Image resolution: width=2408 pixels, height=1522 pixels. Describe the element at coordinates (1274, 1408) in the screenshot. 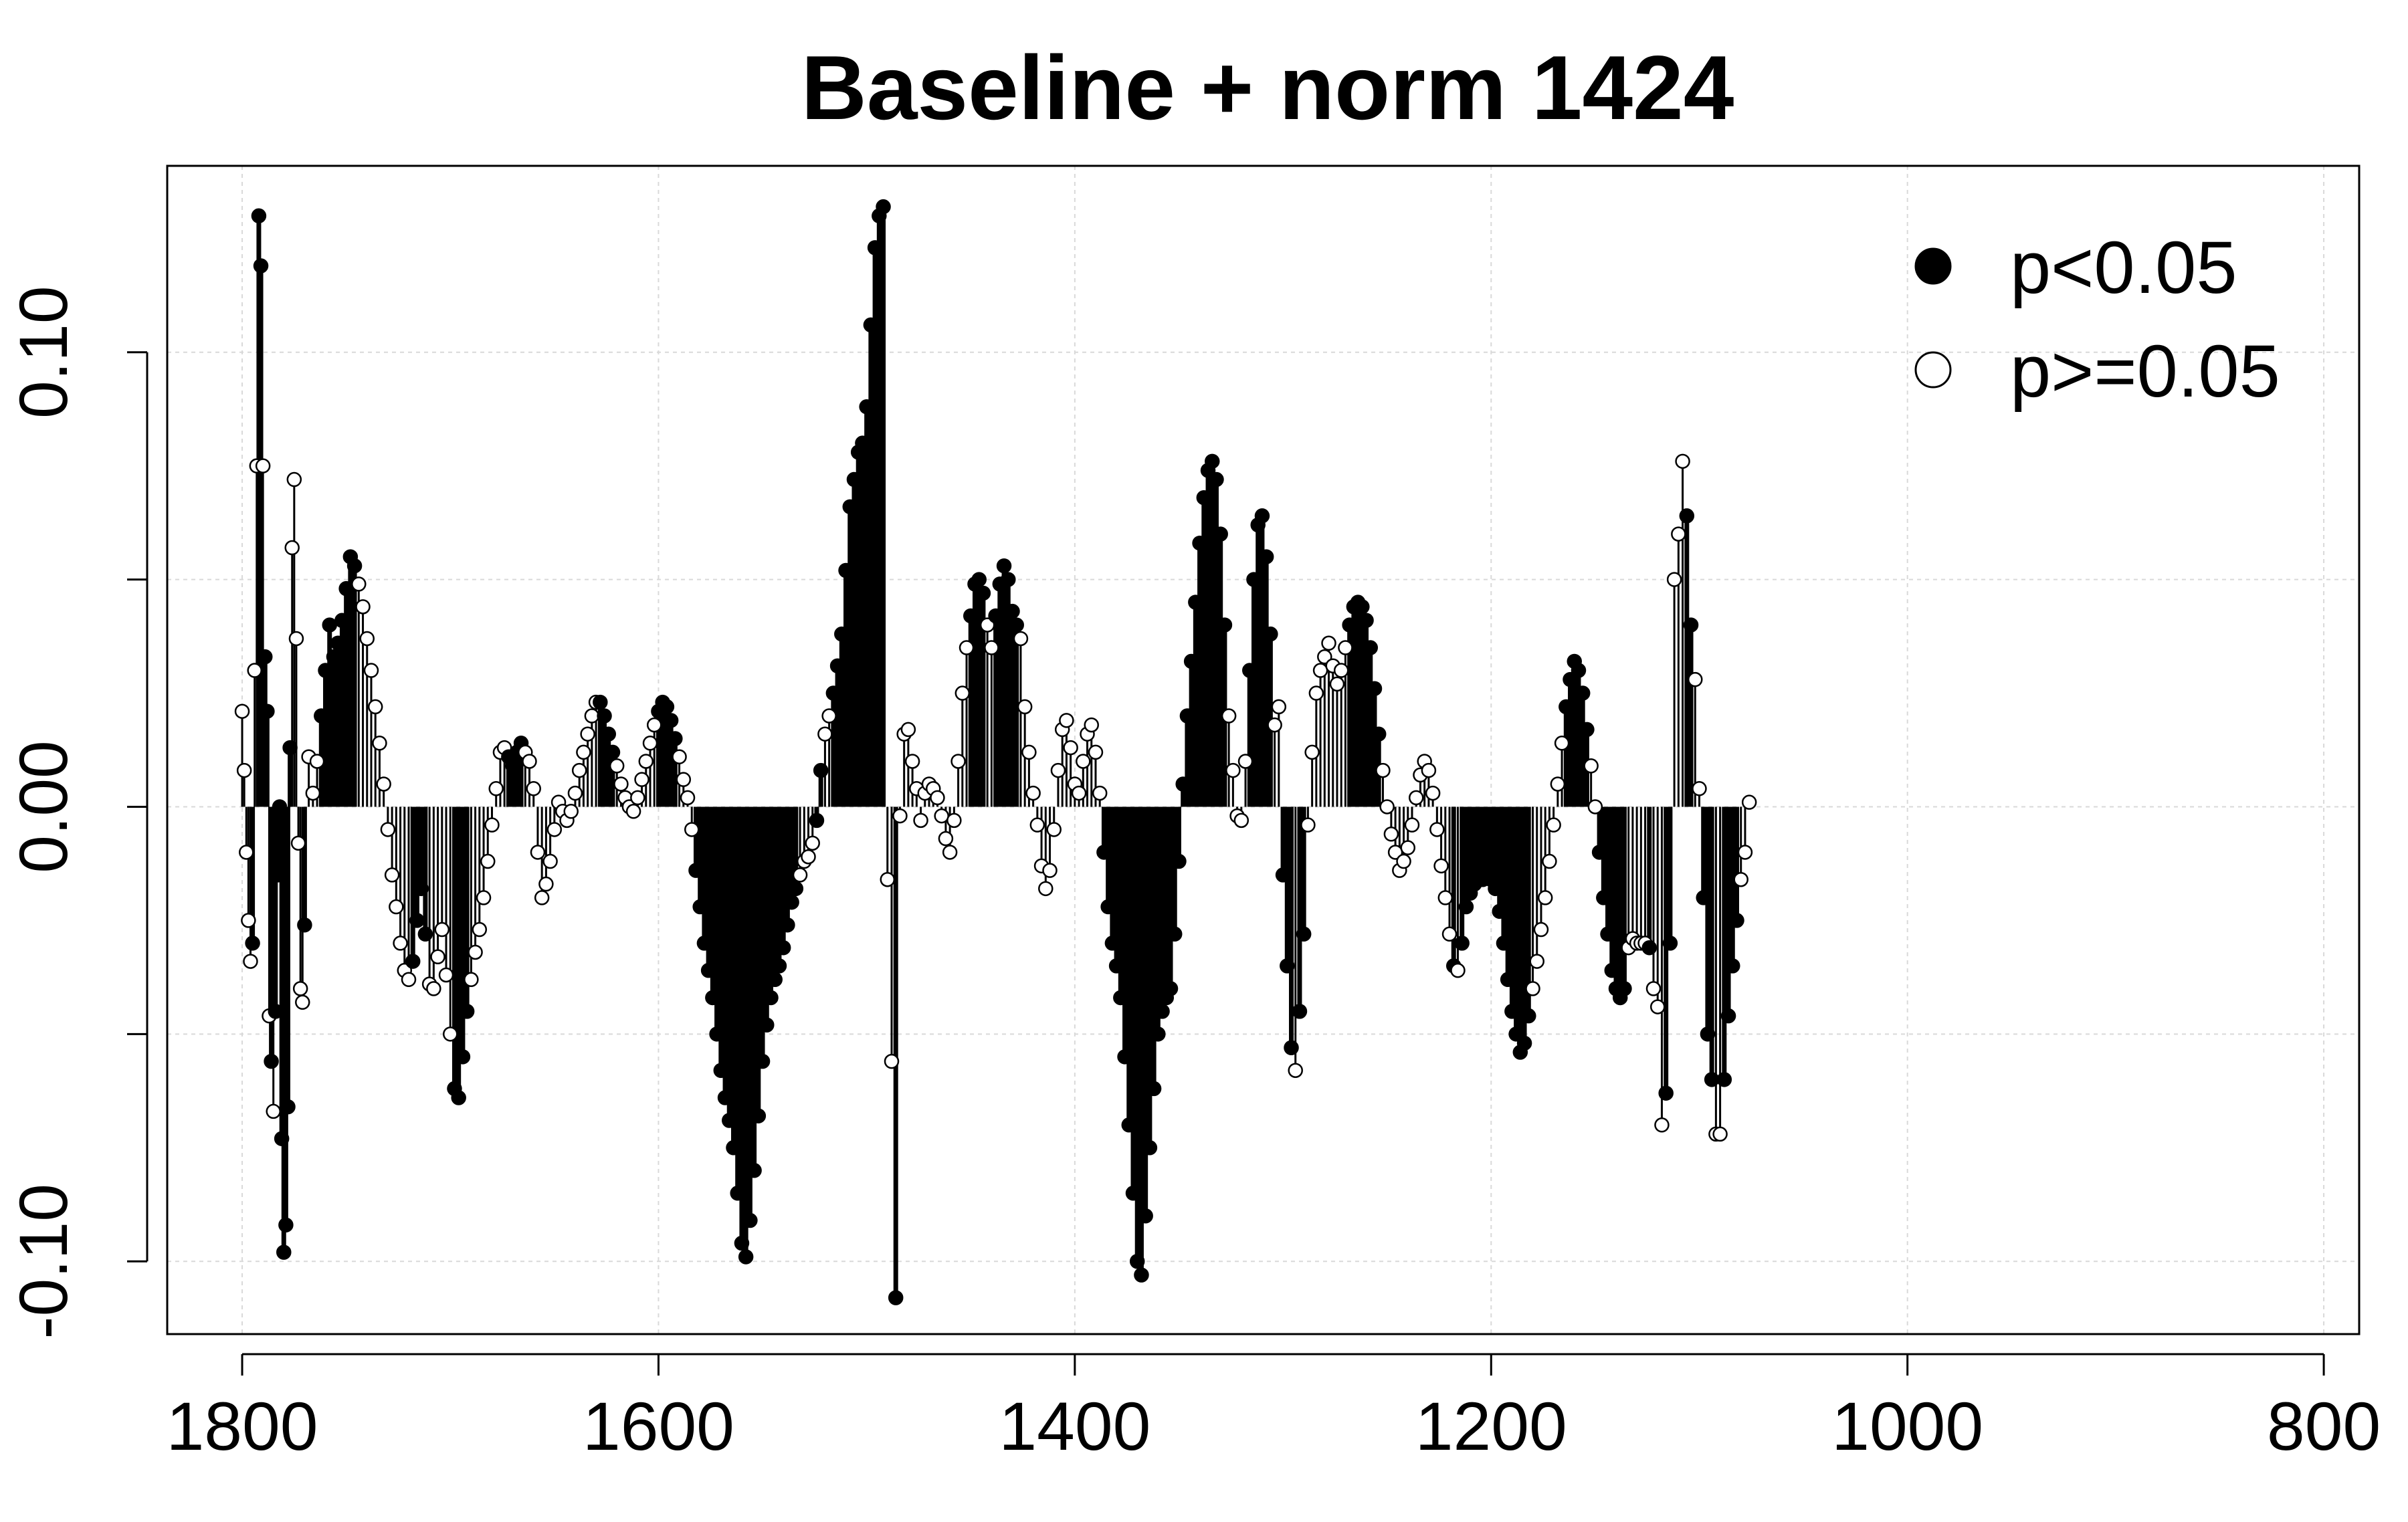

I see `x-axis: 1800 1600 1400 1200 1000 800` at that location.